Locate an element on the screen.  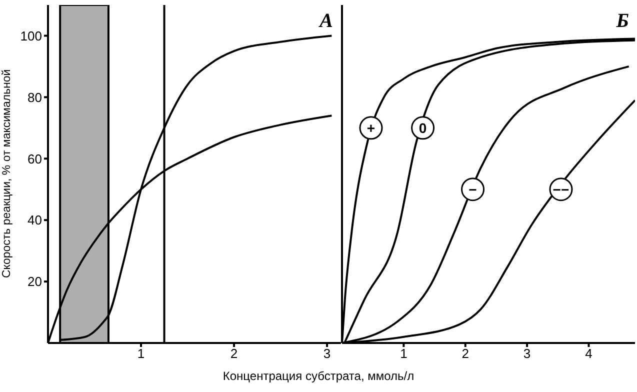
annotation: + is located at coordinates (371, 128).